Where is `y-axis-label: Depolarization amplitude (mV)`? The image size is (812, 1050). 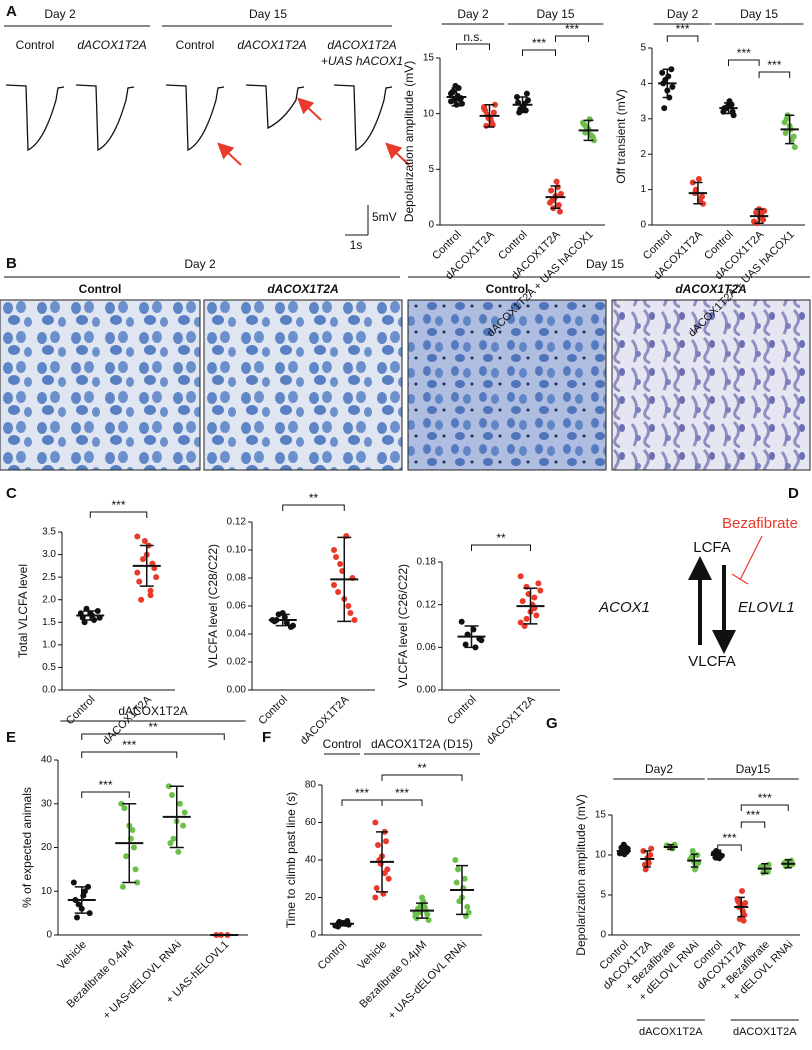
y-axis-label: Depolarization amplitude (mV) is located at coordinates (581, 874).